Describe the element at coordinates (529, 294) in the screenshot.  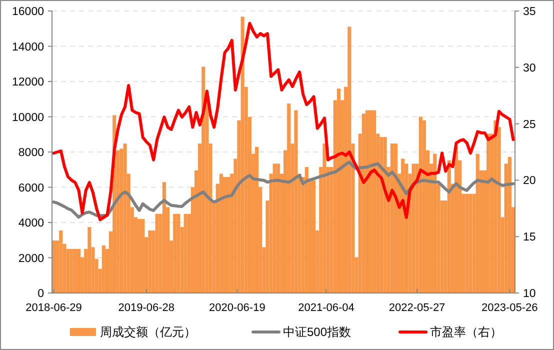
I see `y2-tick-label: 10` at that location.